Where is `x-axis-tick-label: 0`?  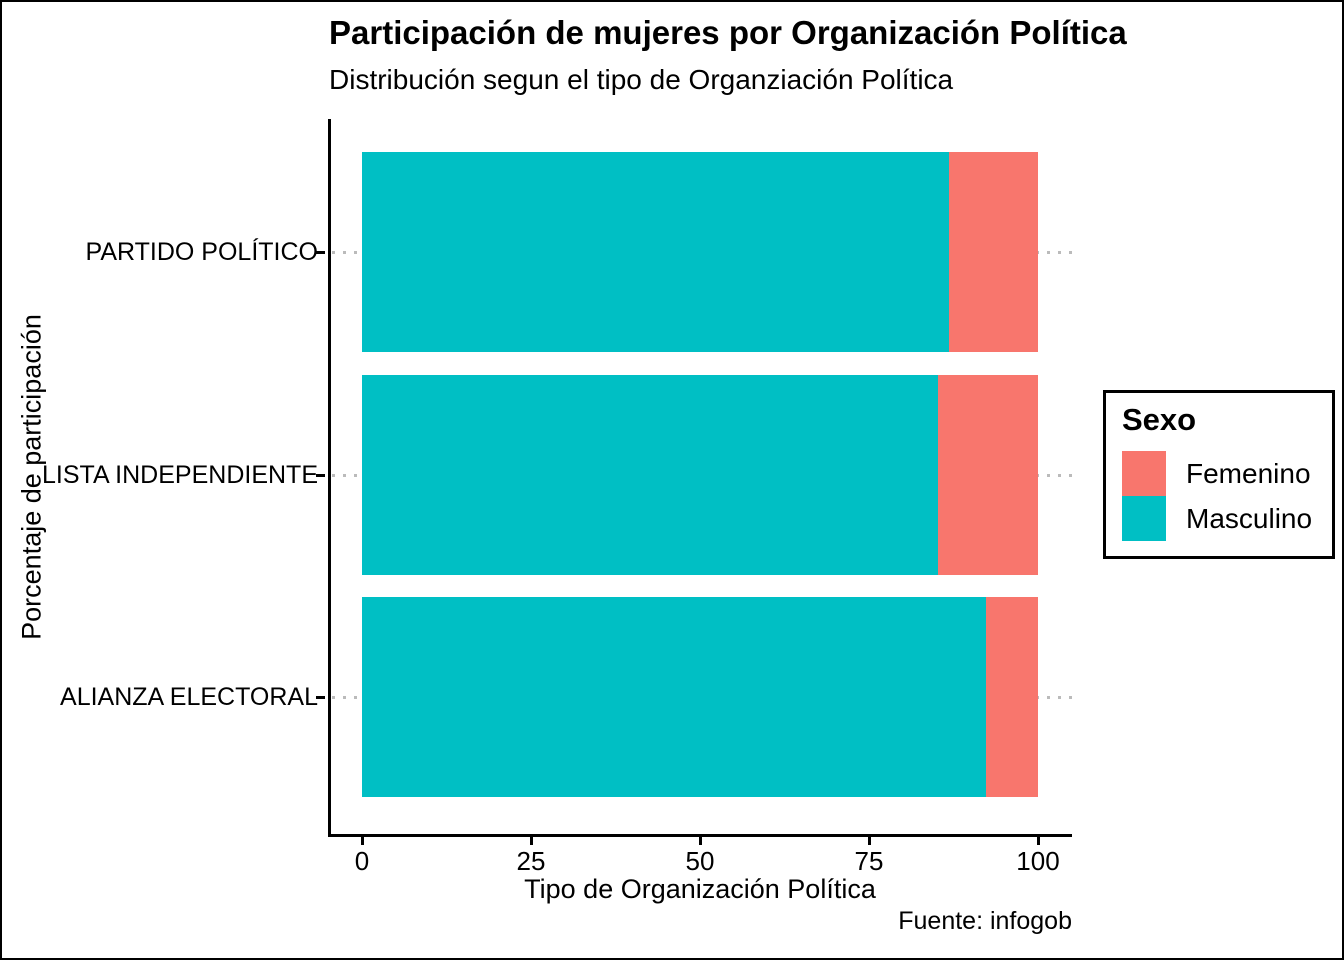 x-axis-tick-label: 0 is located at coordinates (362, 861).